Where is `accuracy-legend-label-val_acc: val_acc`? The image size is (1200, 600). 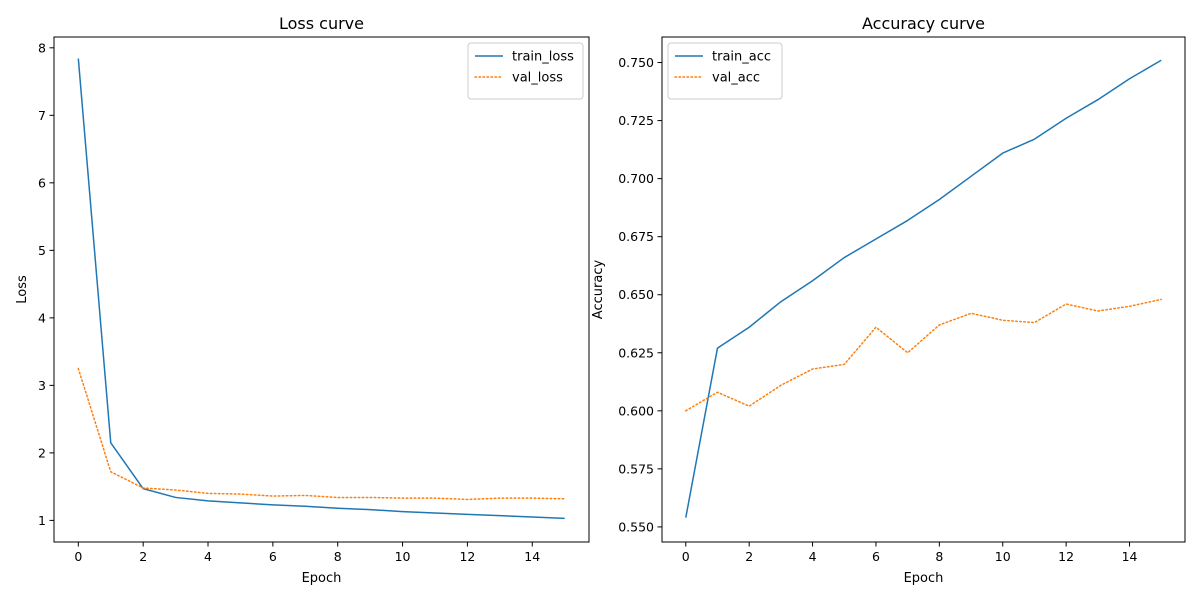 accuracy-legend-label-val_acc: val_acc is located at coordinates (736, 78).